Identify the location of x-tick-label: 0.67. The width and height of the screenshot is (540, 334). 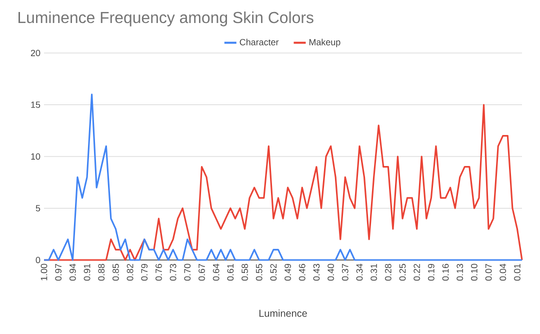
(201, 272).